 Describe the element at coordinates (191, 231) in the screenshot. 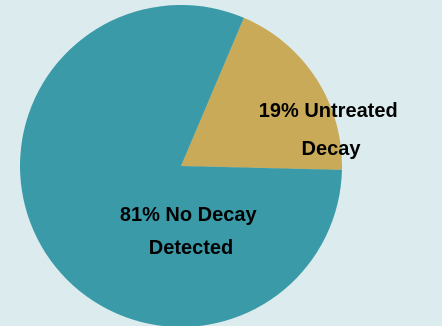

I see `slice-label-no-decay-detected: 81% No Decay Detected` at that location.